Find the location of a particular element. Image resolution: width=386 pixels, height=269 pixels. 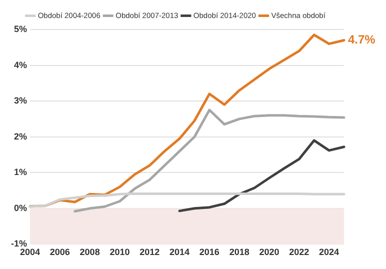

x-tick-label: 2012 is located at coordinates (150, 252).